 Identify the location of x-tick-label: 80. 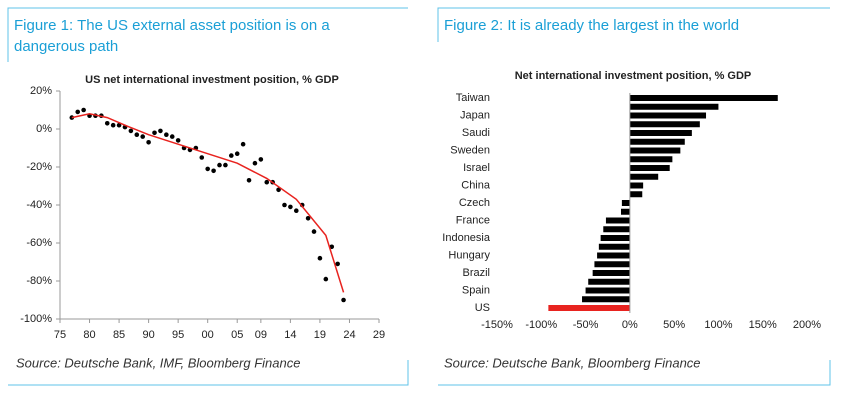
(89, 335).